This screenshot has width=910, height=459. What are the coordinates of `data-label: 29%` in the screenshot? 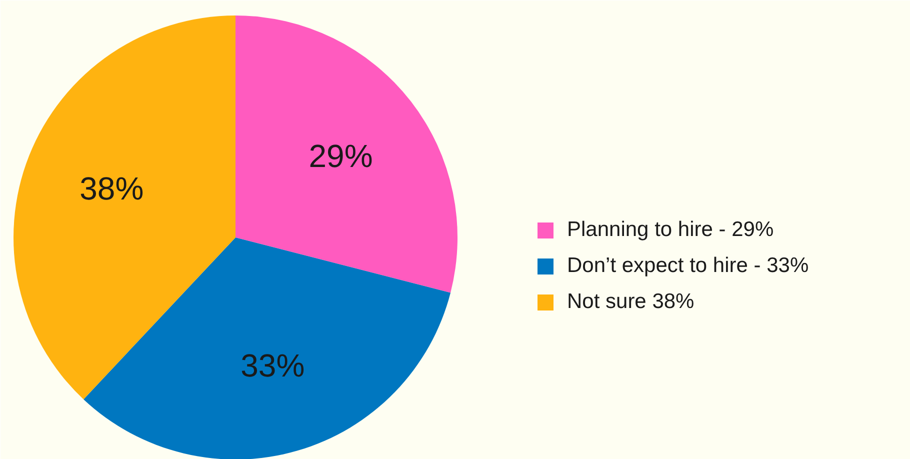 It's located at (340, 156).